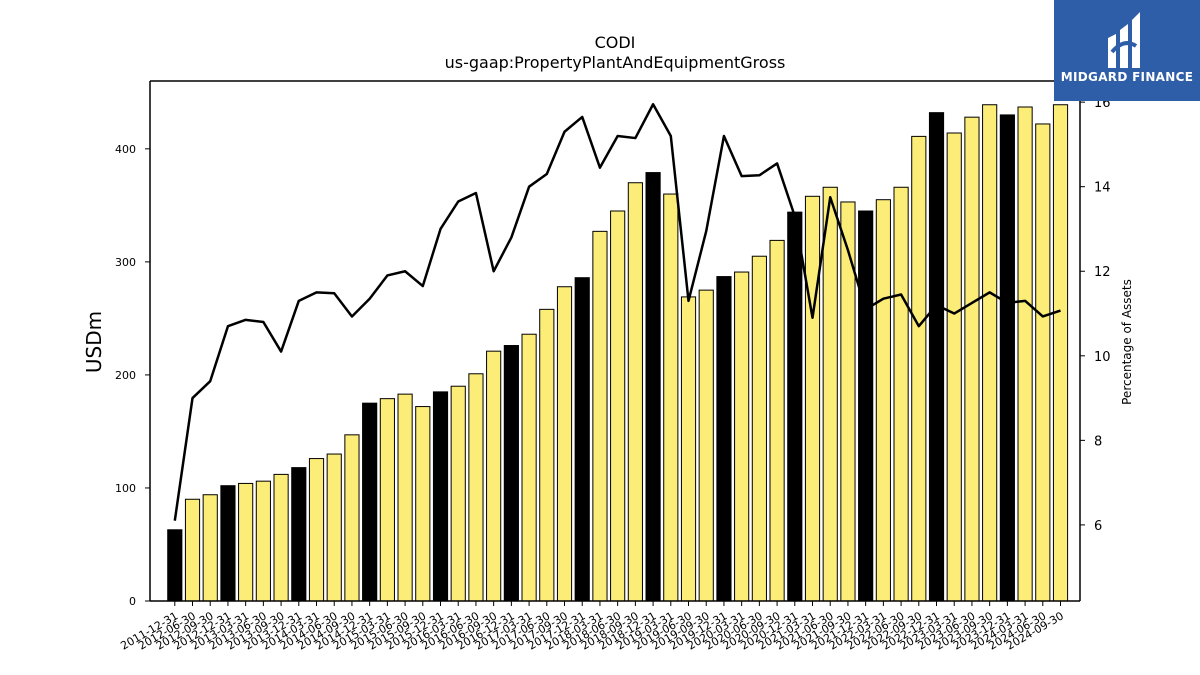 This screenshot has width=1200, height=675. Describe the element at coordinates (1127, 342) in the screenshot. I see `y2-axis-label: Percentage of Assets` at that location.